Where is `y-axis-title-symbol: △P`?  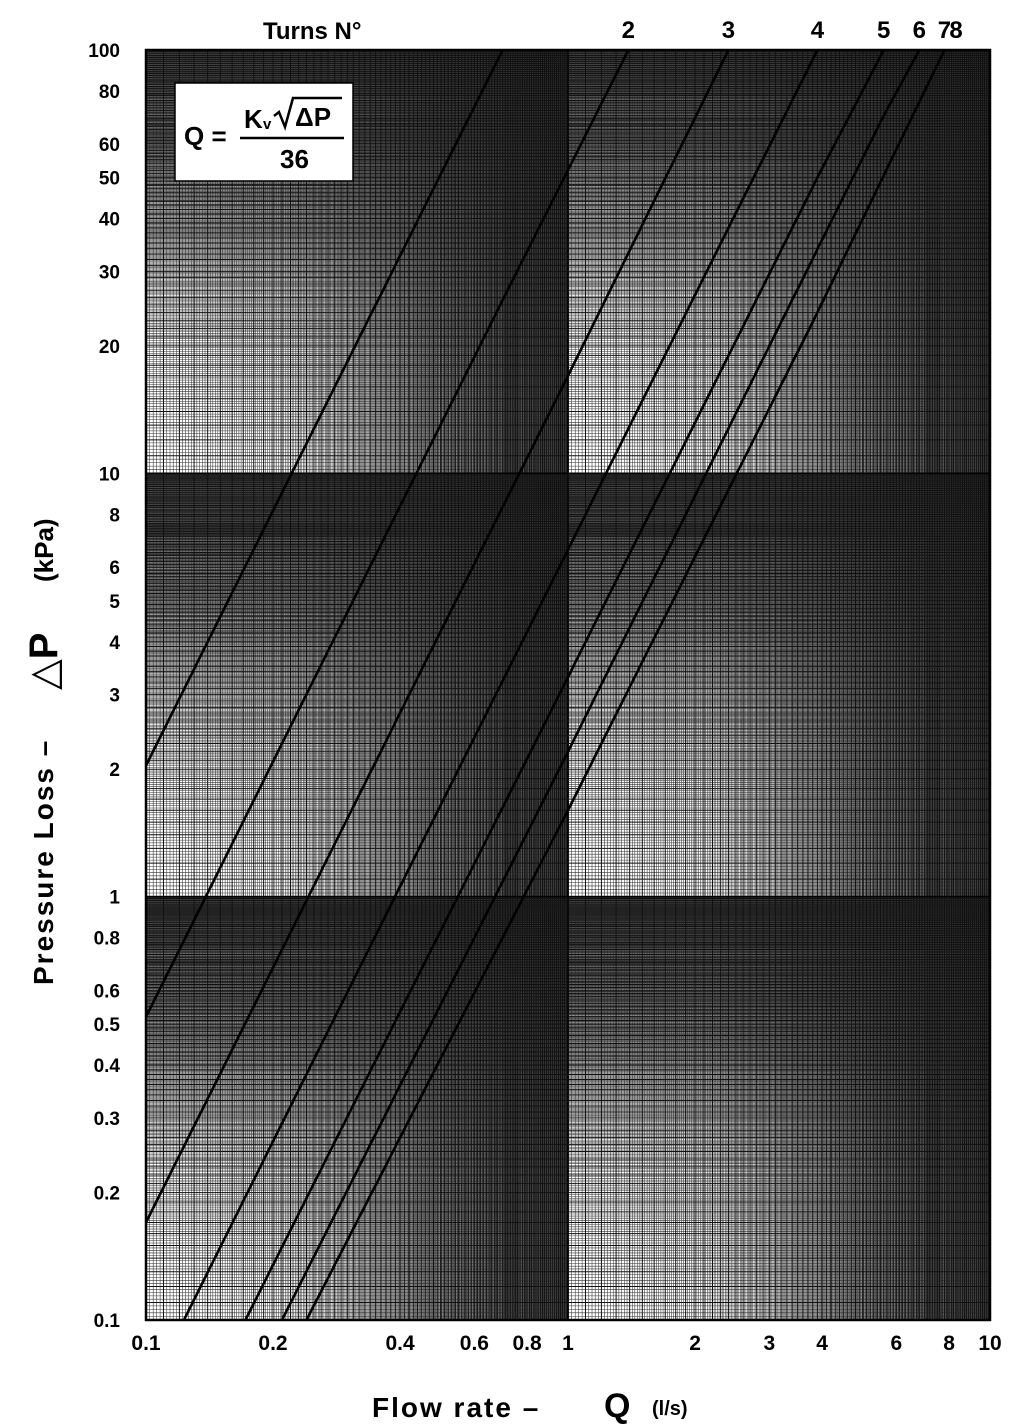
y-axis-title-symbol: △P is located at coordinates (44, 661).